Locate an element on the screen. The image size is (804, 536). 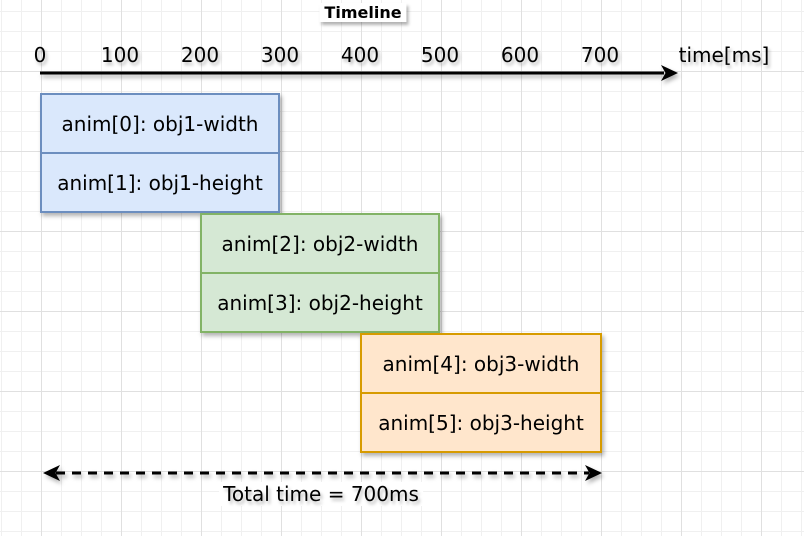
axis-tick: 500 is located at coordinates (440, 55).